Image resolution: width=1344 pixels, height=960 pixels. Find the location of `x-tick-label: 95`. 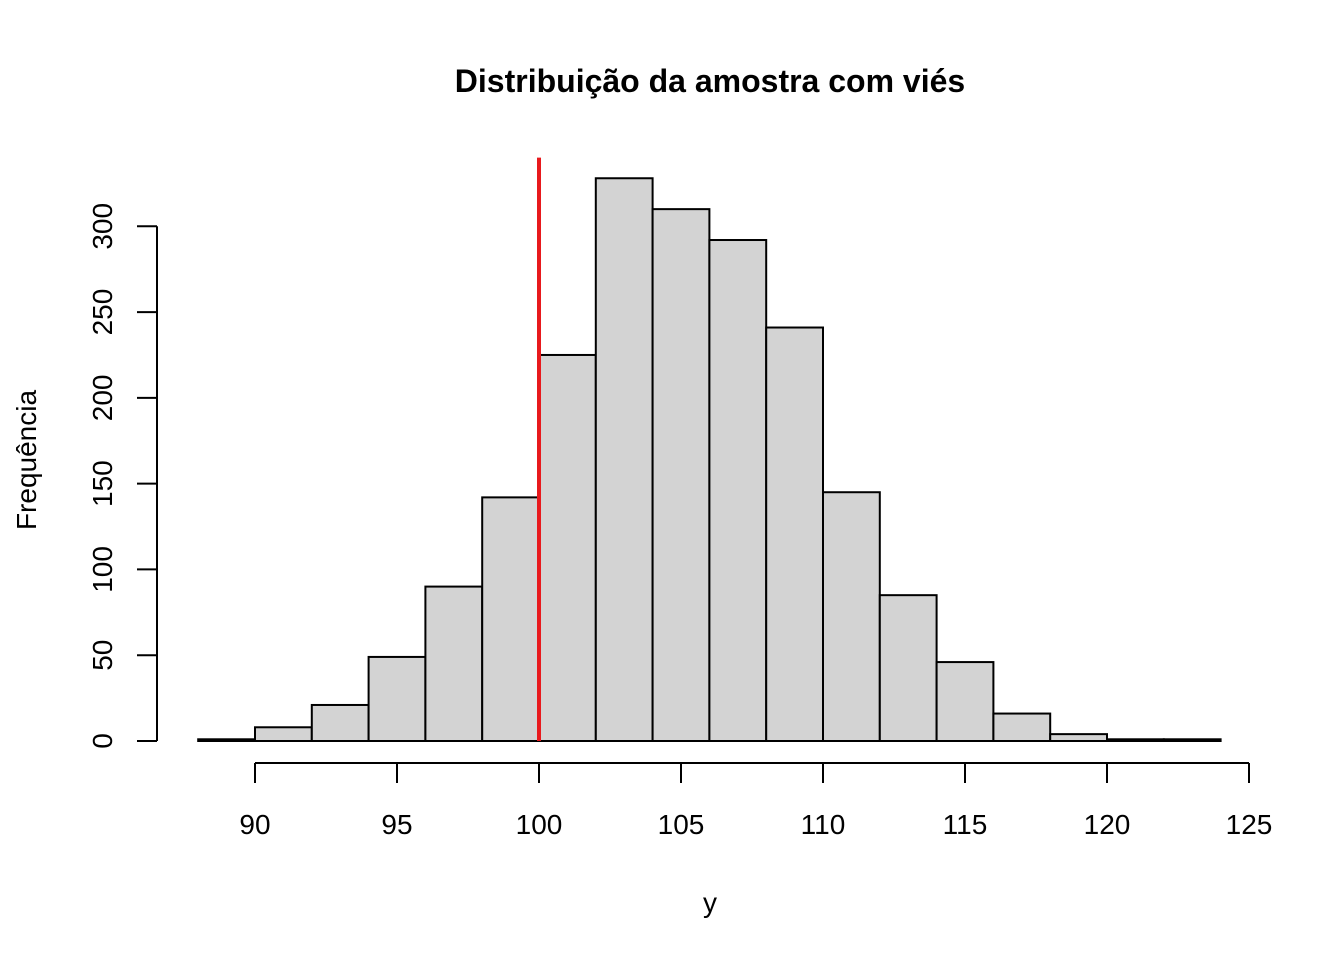

x-tick-label: 95 is located at coordinates (396, 824).